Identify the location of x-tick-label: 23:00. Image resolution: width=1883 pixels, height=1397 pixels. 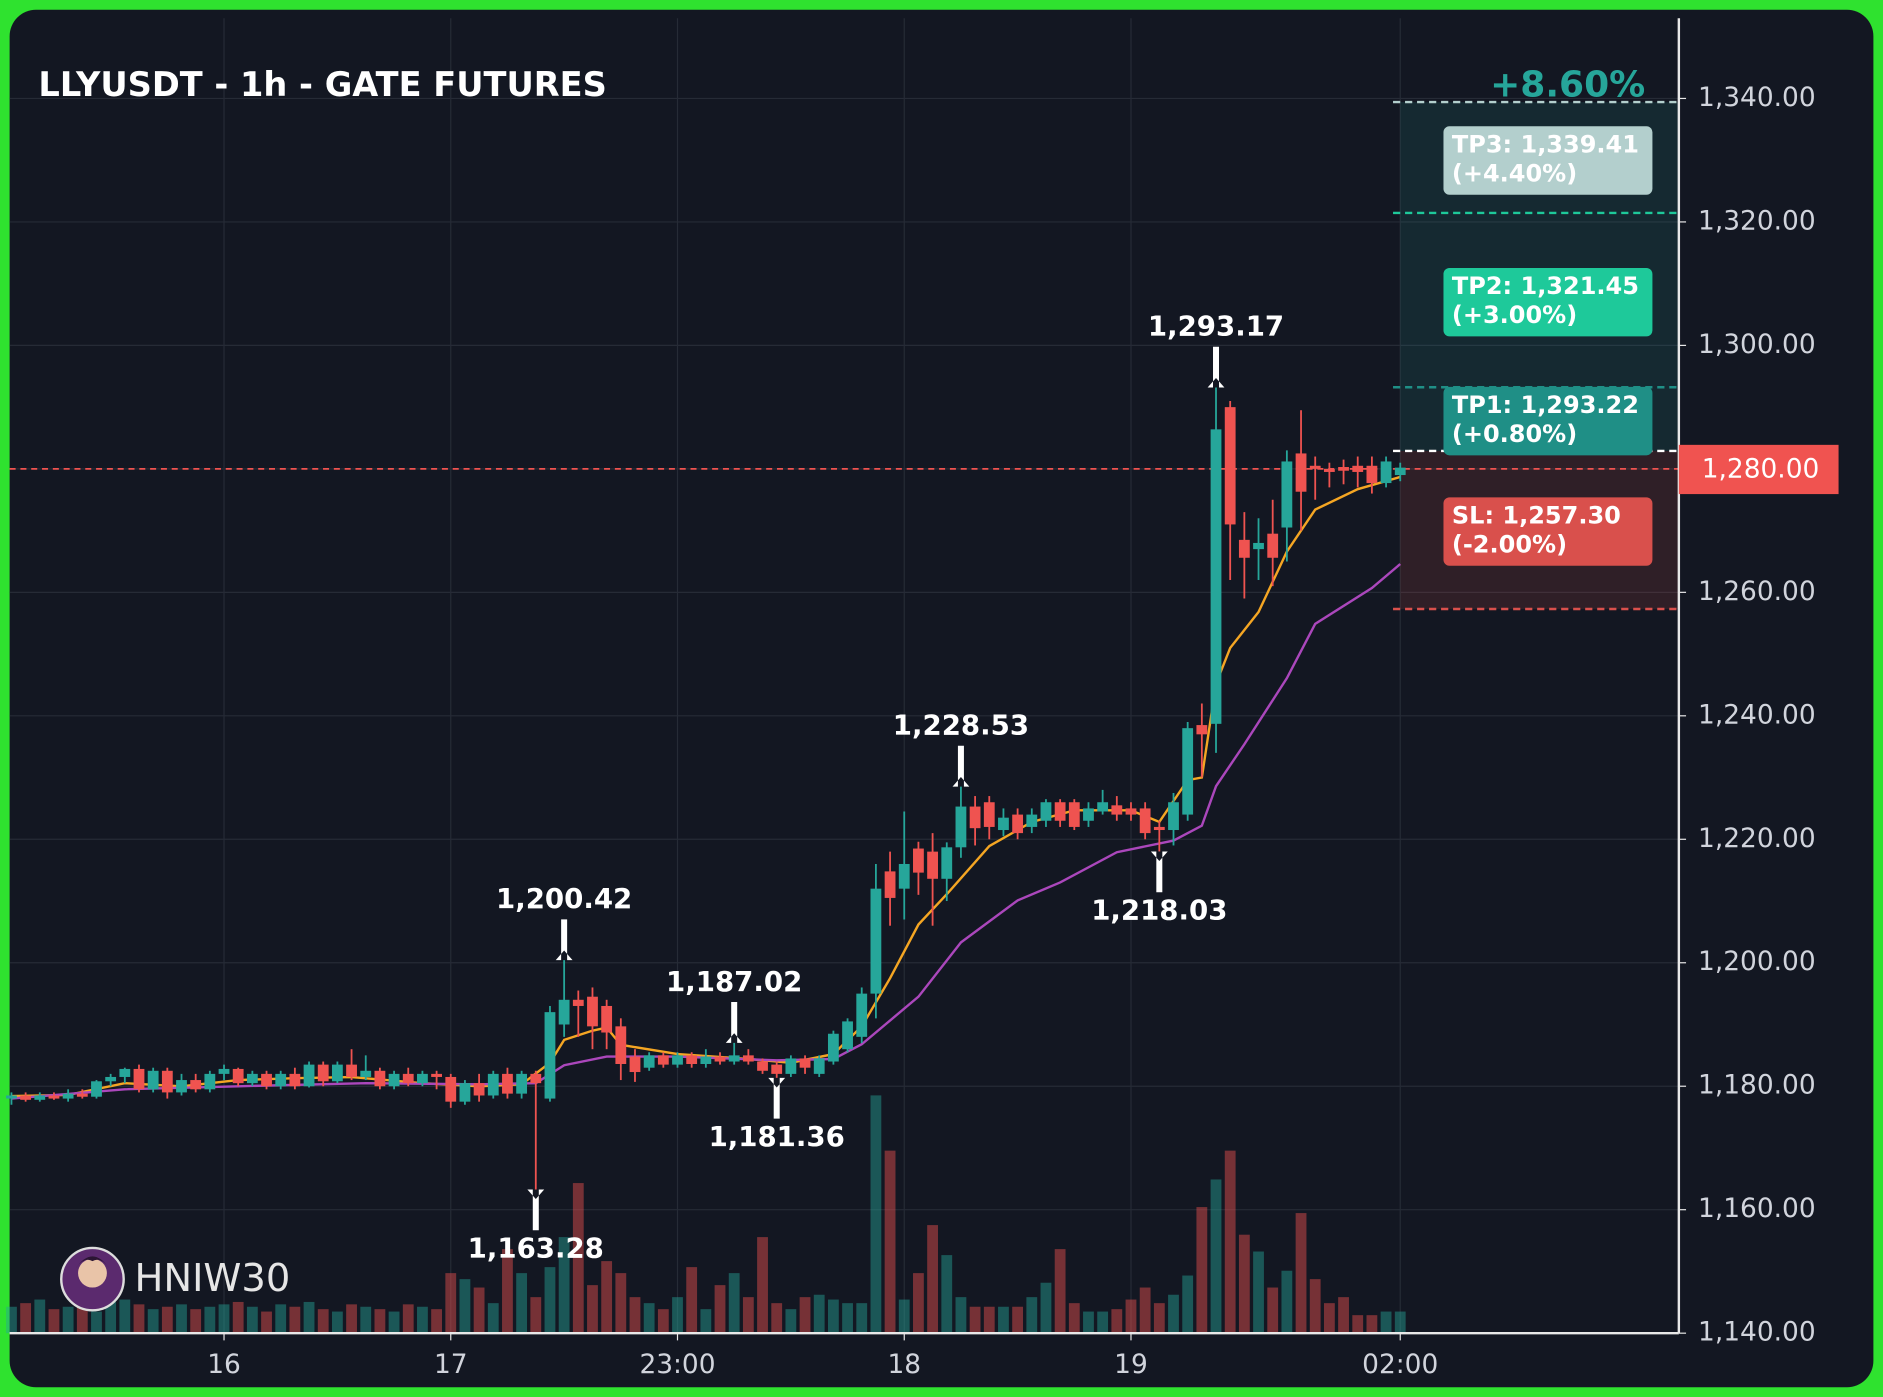
(677, 1364).